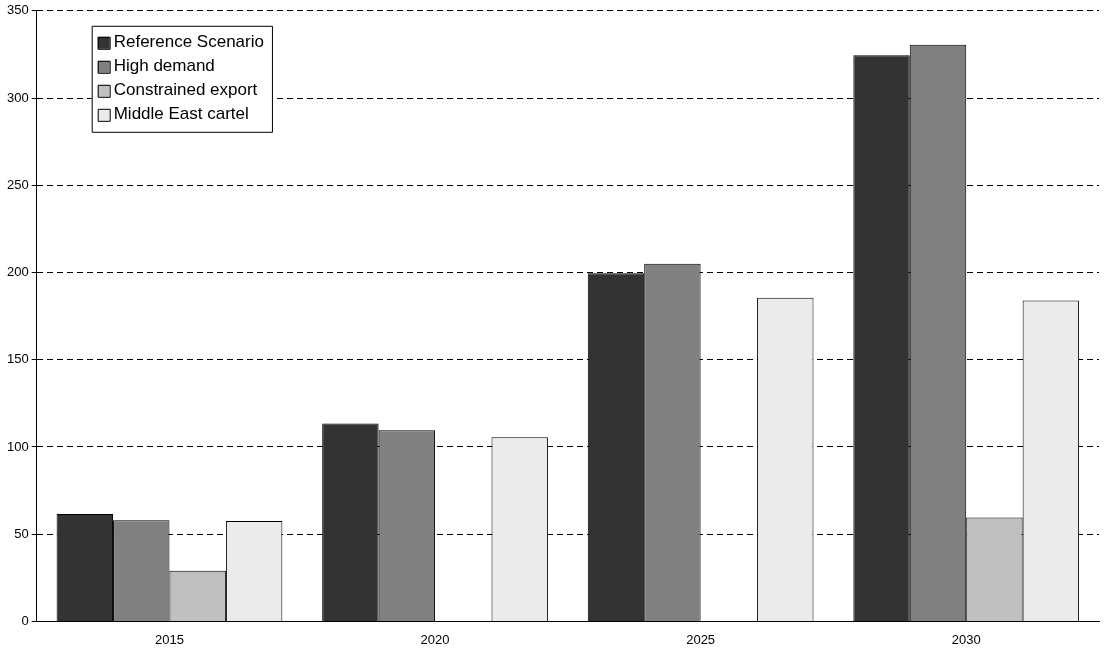 Image resolution: width=1109 pixels, height=657 pixels. What do you see at coordinates (21, 533) in the screenshot?
I see `y-tick-label: 50` at bounding box center [21, 533].